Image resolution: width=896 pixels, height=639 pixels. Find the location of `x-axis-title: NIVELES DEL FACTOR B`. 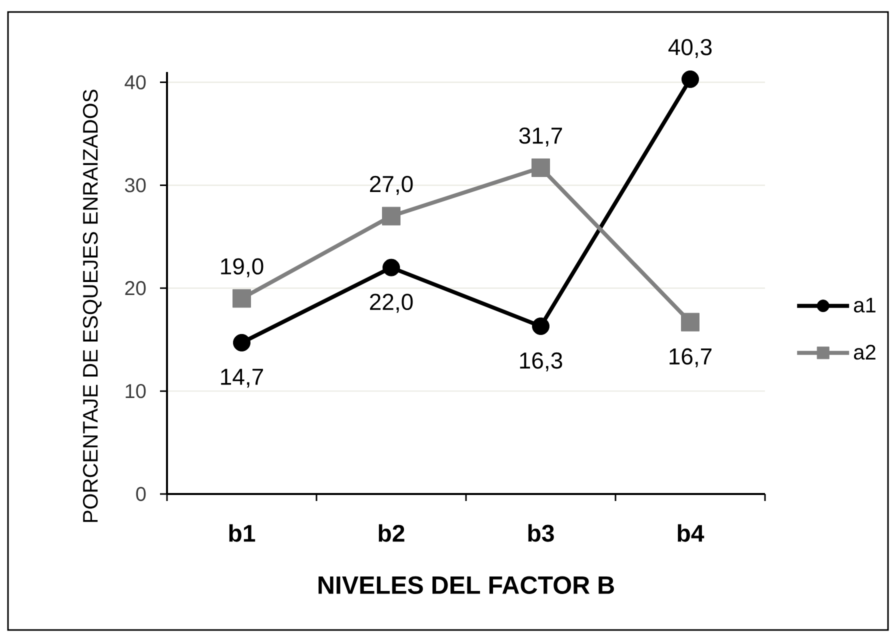

x-axis-title: NIVELES DEL FACTOR B is located at coordinates (466, 585).